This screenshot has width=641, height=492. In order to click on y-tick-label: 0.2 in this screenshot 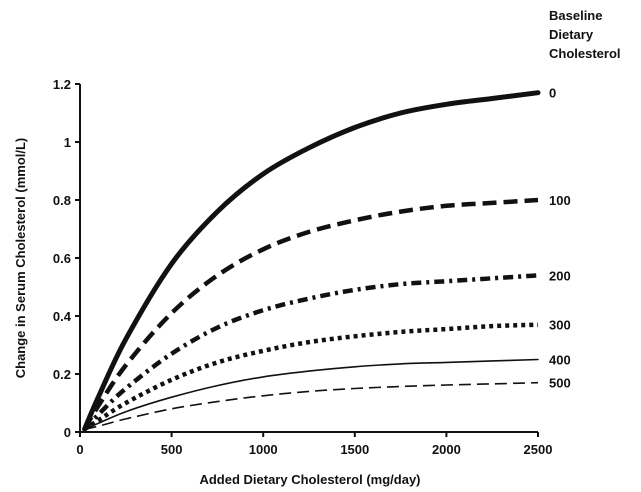, I will do `click(62, 374)`.